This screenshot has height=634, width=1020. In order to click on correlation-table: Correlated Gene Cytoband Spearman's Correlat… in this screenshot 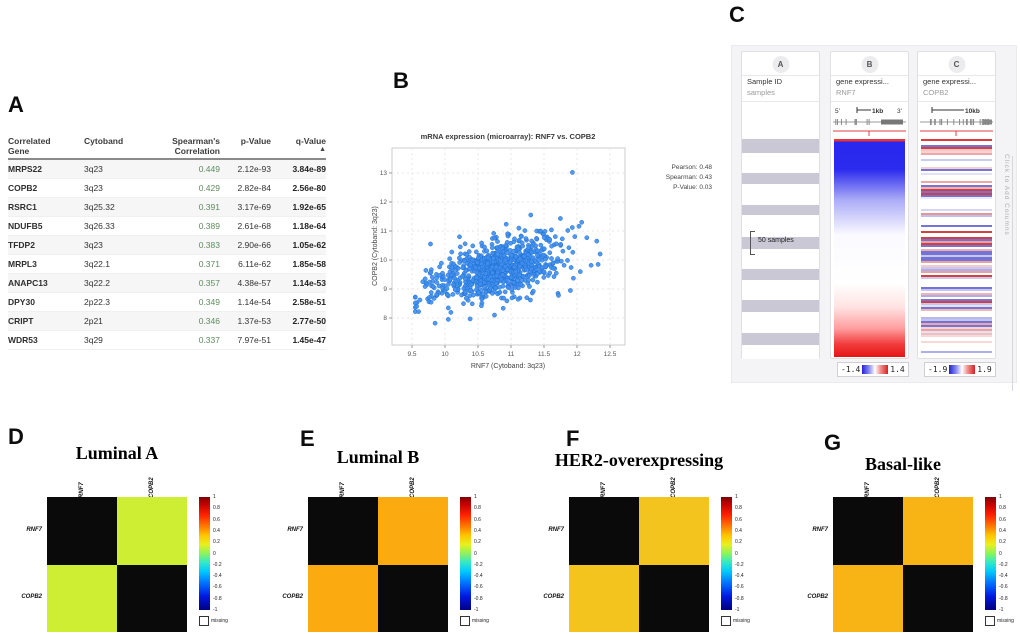, I will do `click(167, 243)`.